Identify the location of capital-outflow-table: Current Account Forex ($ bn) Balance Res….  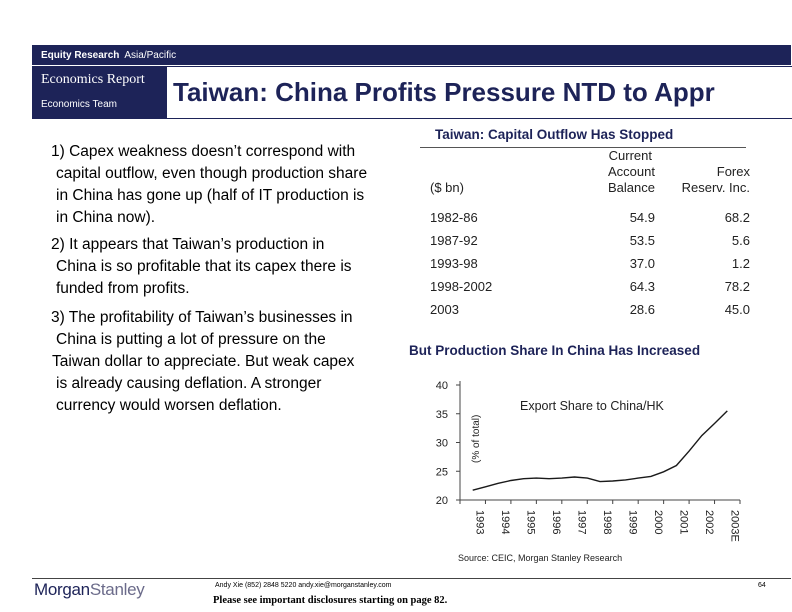
(590, 234).